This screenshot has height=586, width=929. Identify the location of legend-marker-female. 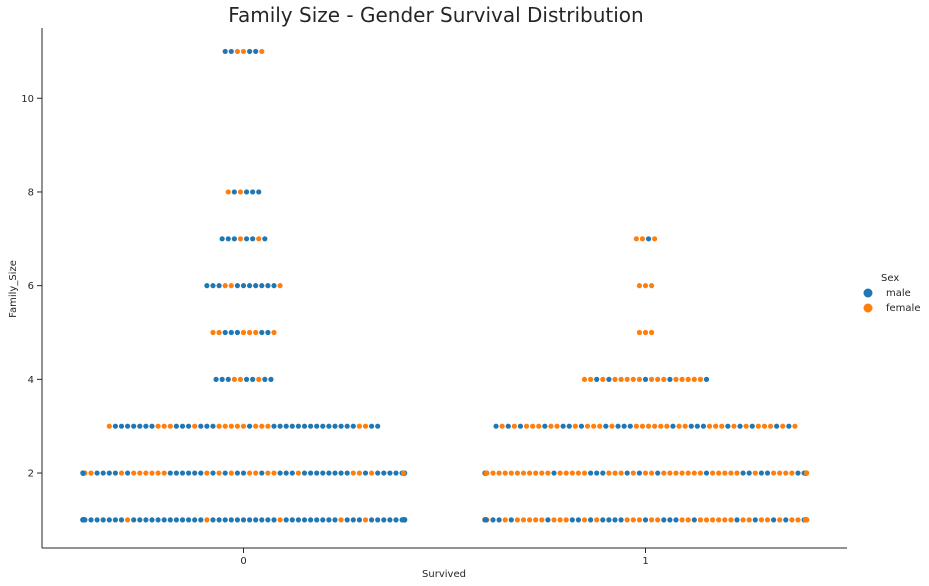
(868, 308).